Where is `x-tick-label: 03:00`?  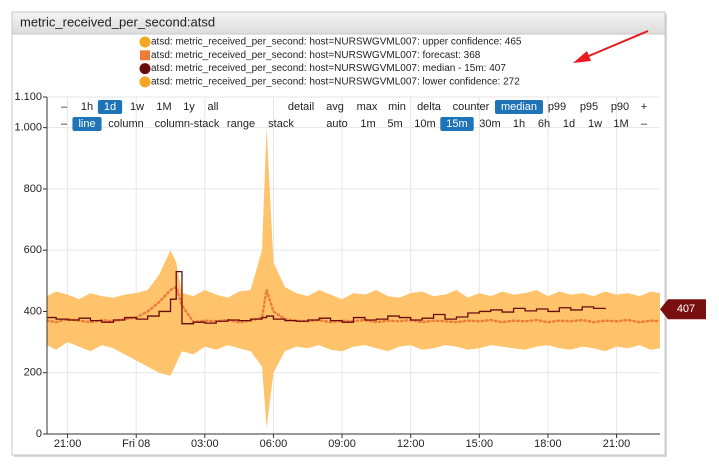
x-tick-label: 03:00 is located at coordinates (205, 444).